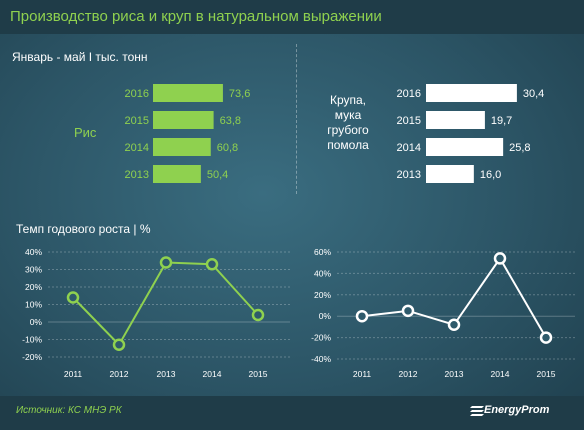 Image resolution: width=584 pixels, height=430 pixels. Describe the element at coordinates (322, 252) in the screenshot. I see `line2-ytick-label: 60%` at that location.